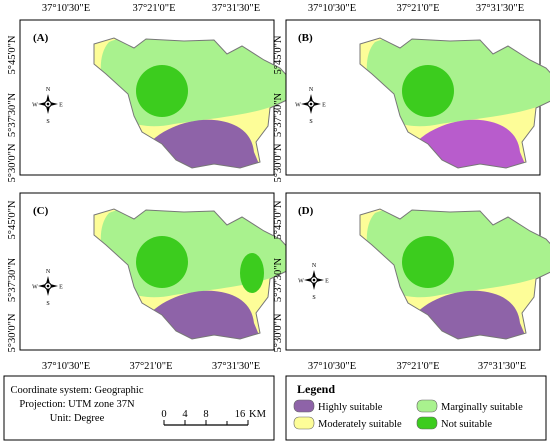  Describe the element at coordinates (41, 211) in the screenshot. I see `panel-label: (C)` at that location.